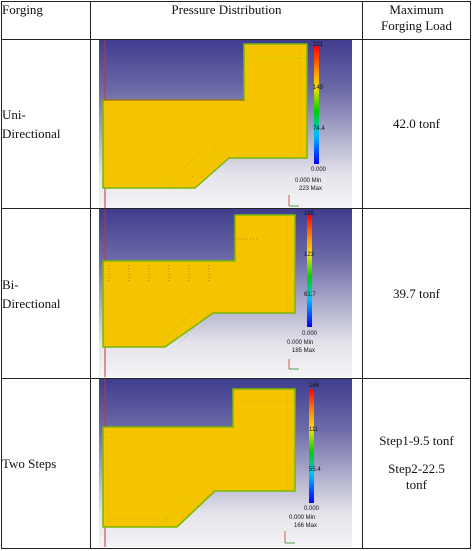  Describe the element at coordinates (10, 284) in the screenshot. I see `forging-type-line1: Bi-` at that location.